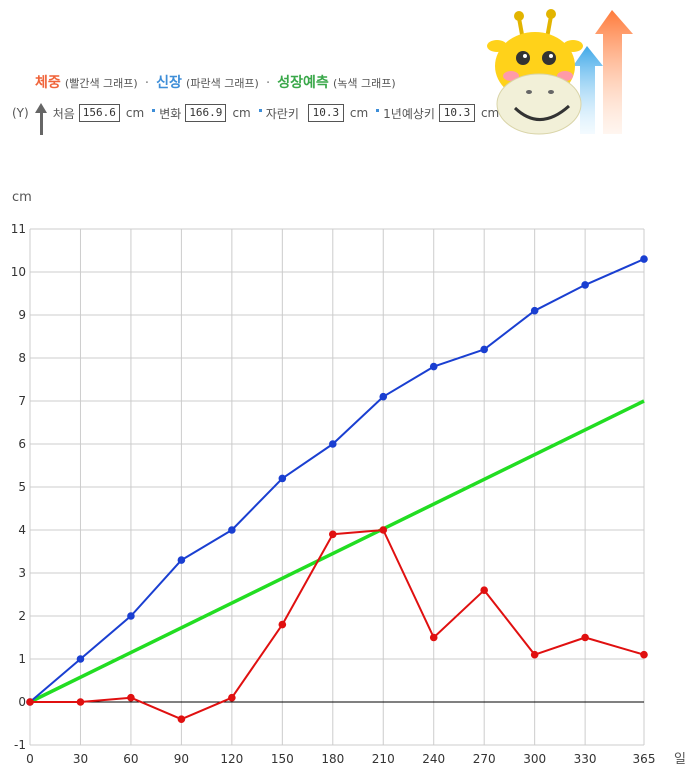 The image size is (693, 771). Describe the element at coordinates (101, 83) in the screenshot. I see `legend-weight-note: (빨간색 그래프)` at that location.